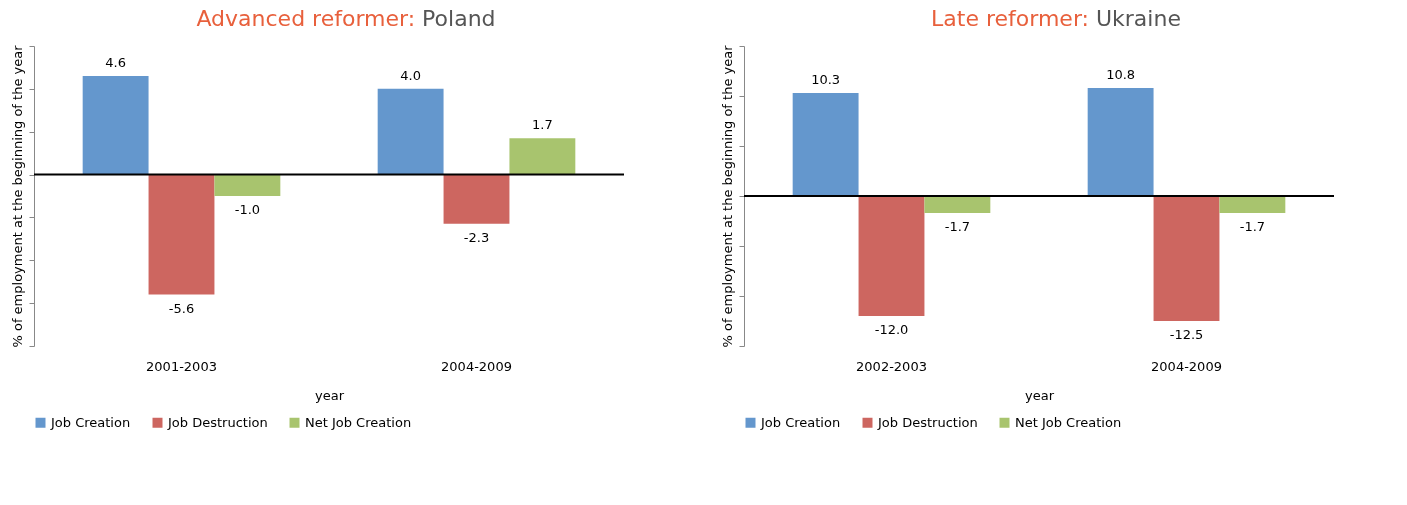  What do you see at coordinates (1056, 18) in the screenshot?
I see `chart-title: Late reformer: Ukraine` at bounding box center [1056, 18].